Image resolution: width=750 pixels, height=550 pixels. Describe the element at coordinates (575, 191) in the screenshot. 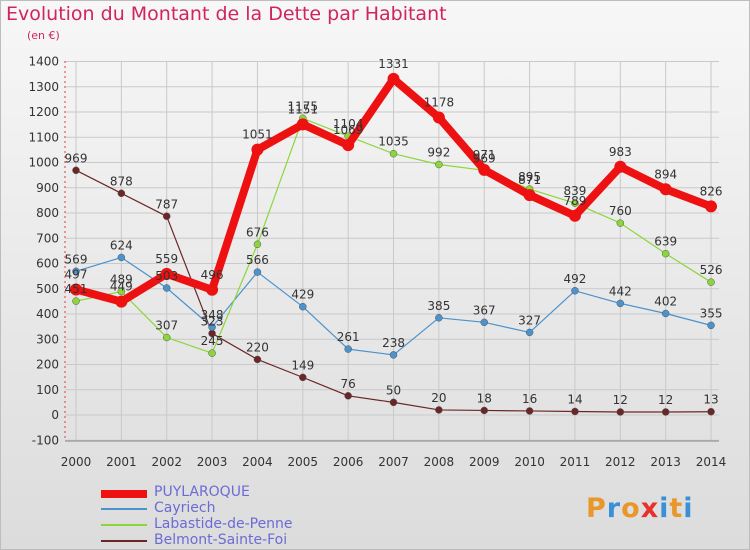

I see `data-label: 839` at that location.